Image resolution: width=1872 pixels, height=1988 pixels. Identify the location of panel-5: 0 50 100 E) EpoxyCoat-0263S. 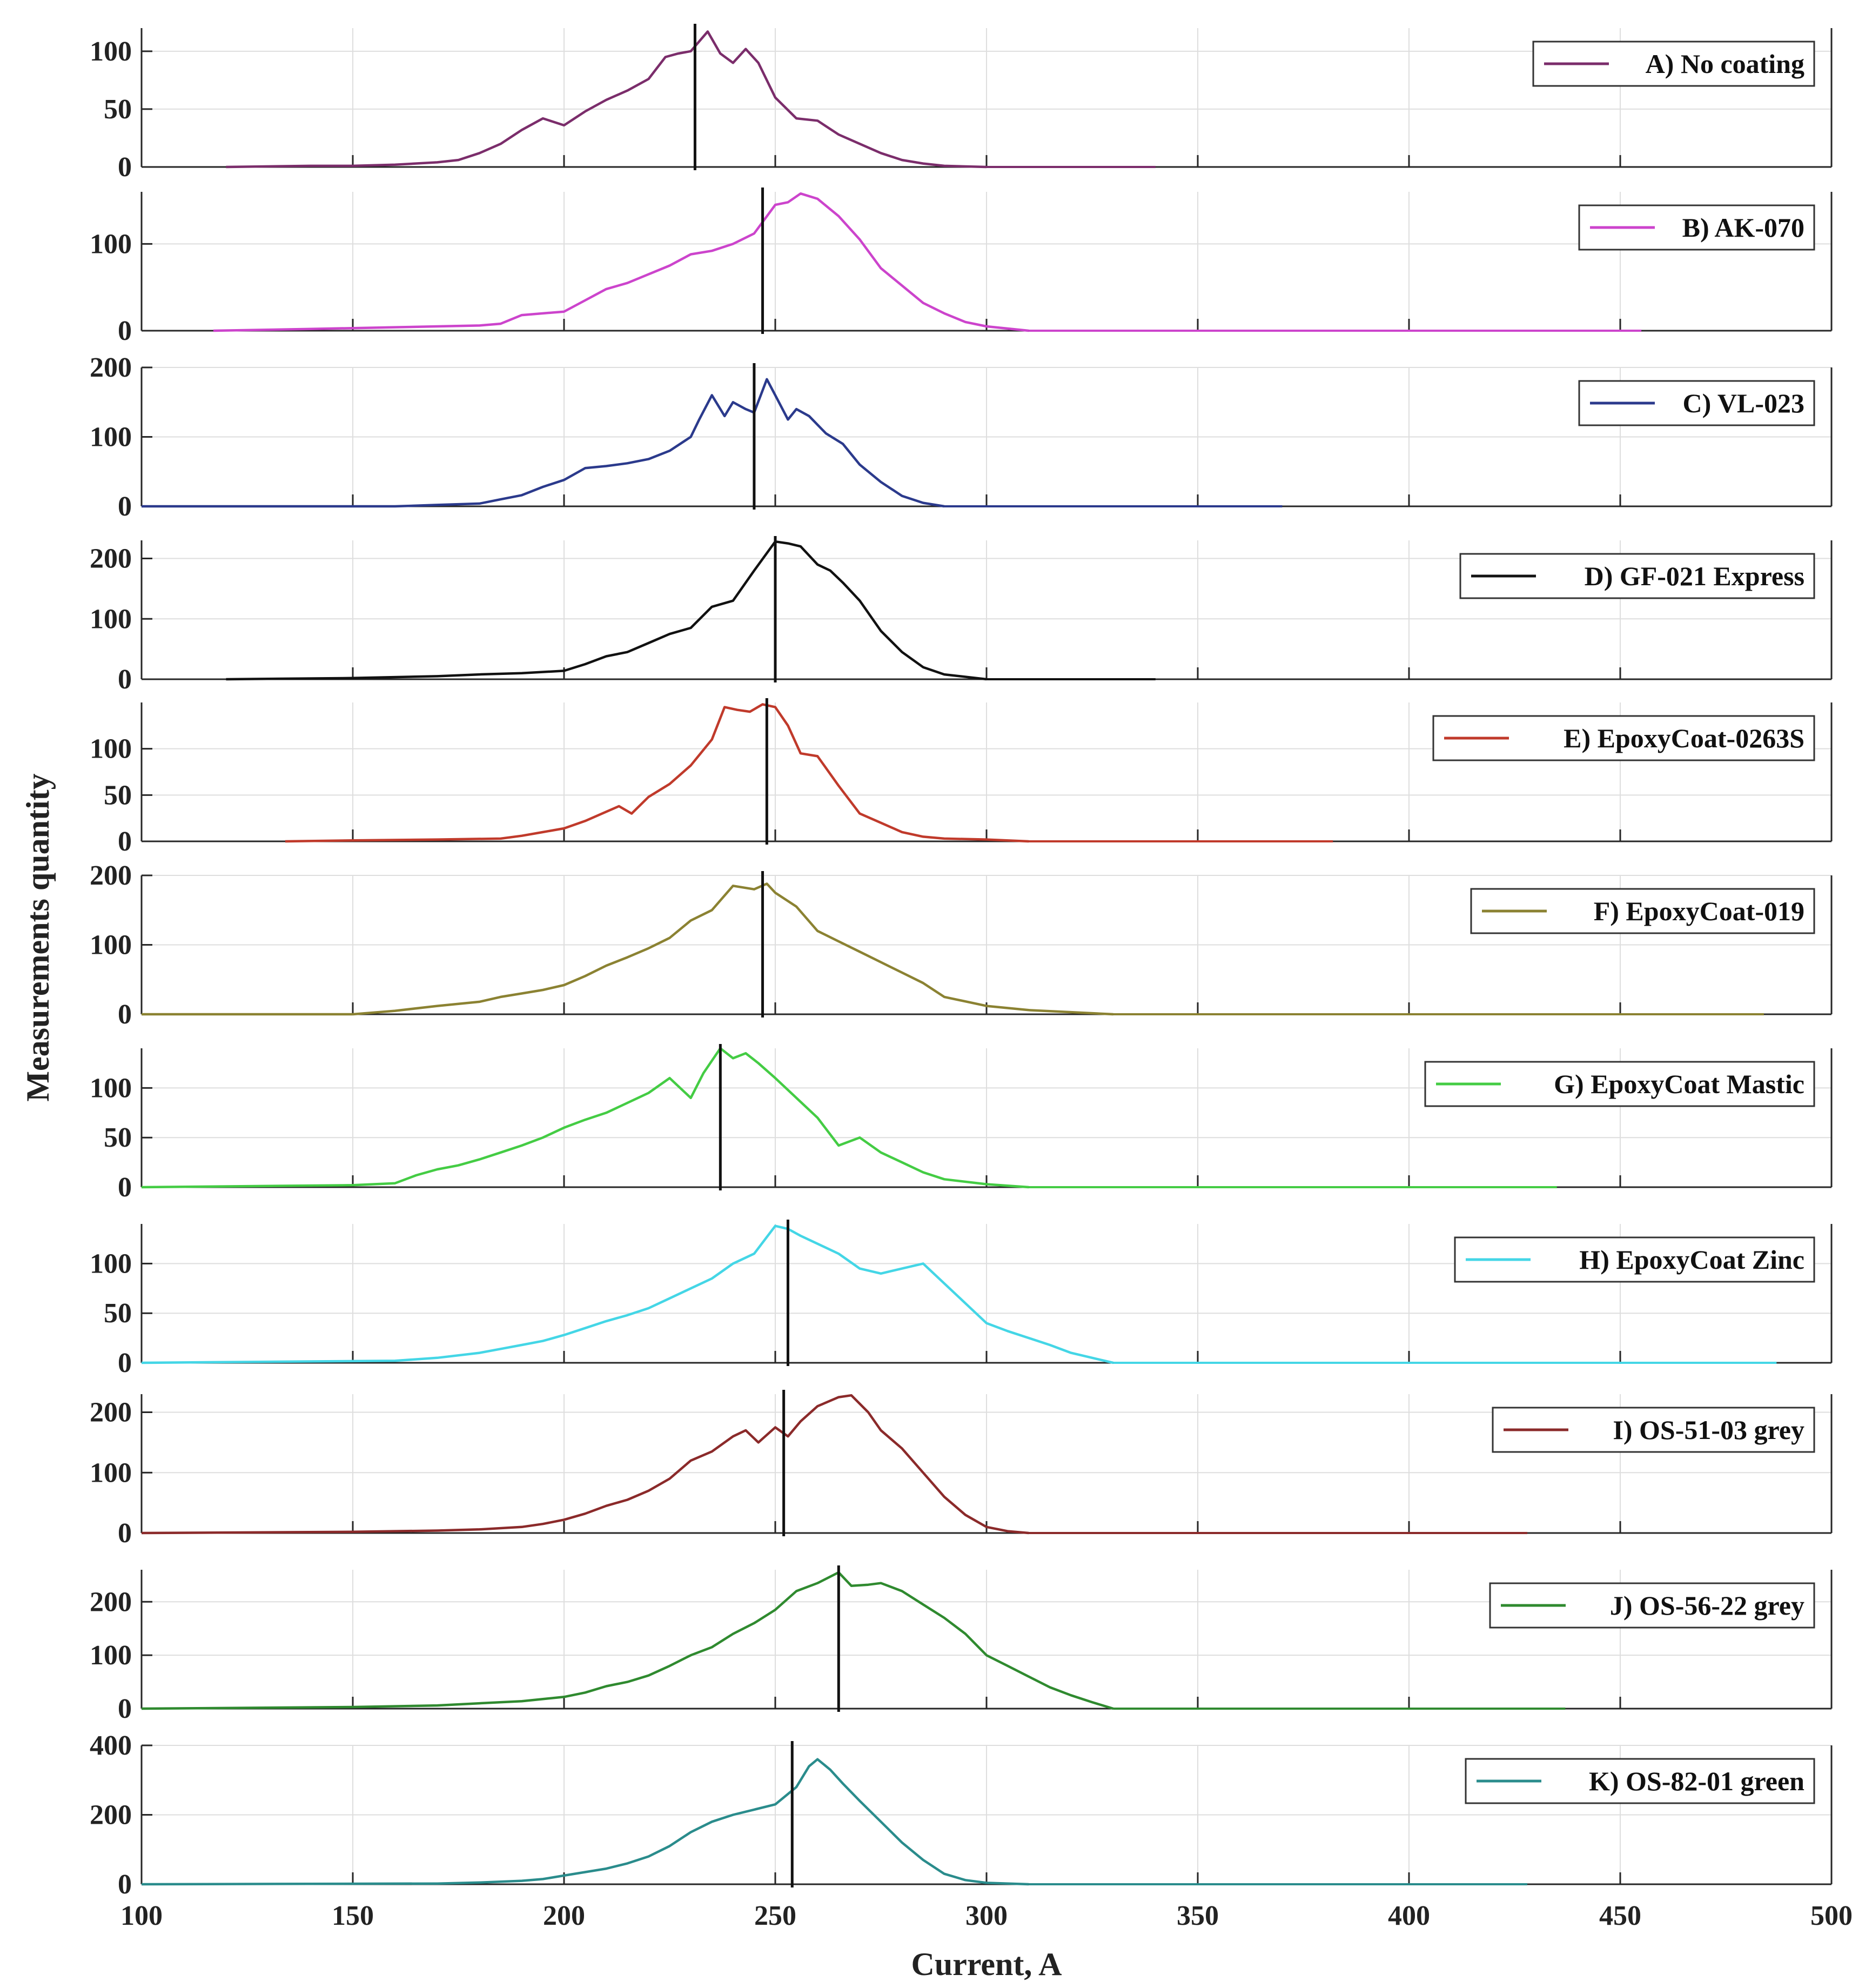
(961, 777).